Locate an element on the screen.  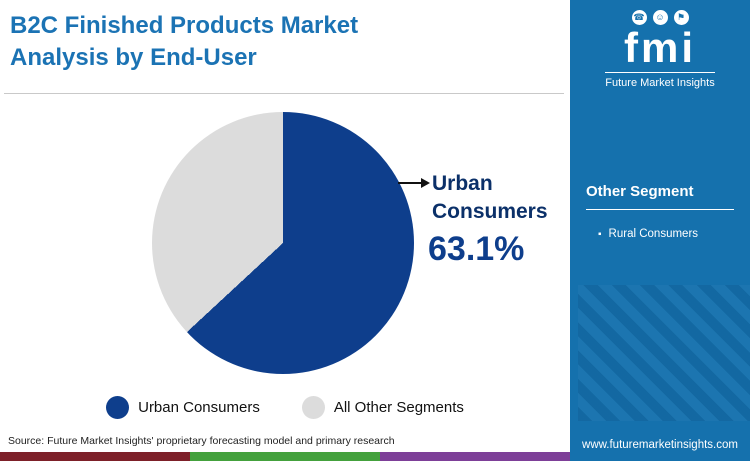
legend-item-urban: Urban Consumers is located at coordinates (183, 407).